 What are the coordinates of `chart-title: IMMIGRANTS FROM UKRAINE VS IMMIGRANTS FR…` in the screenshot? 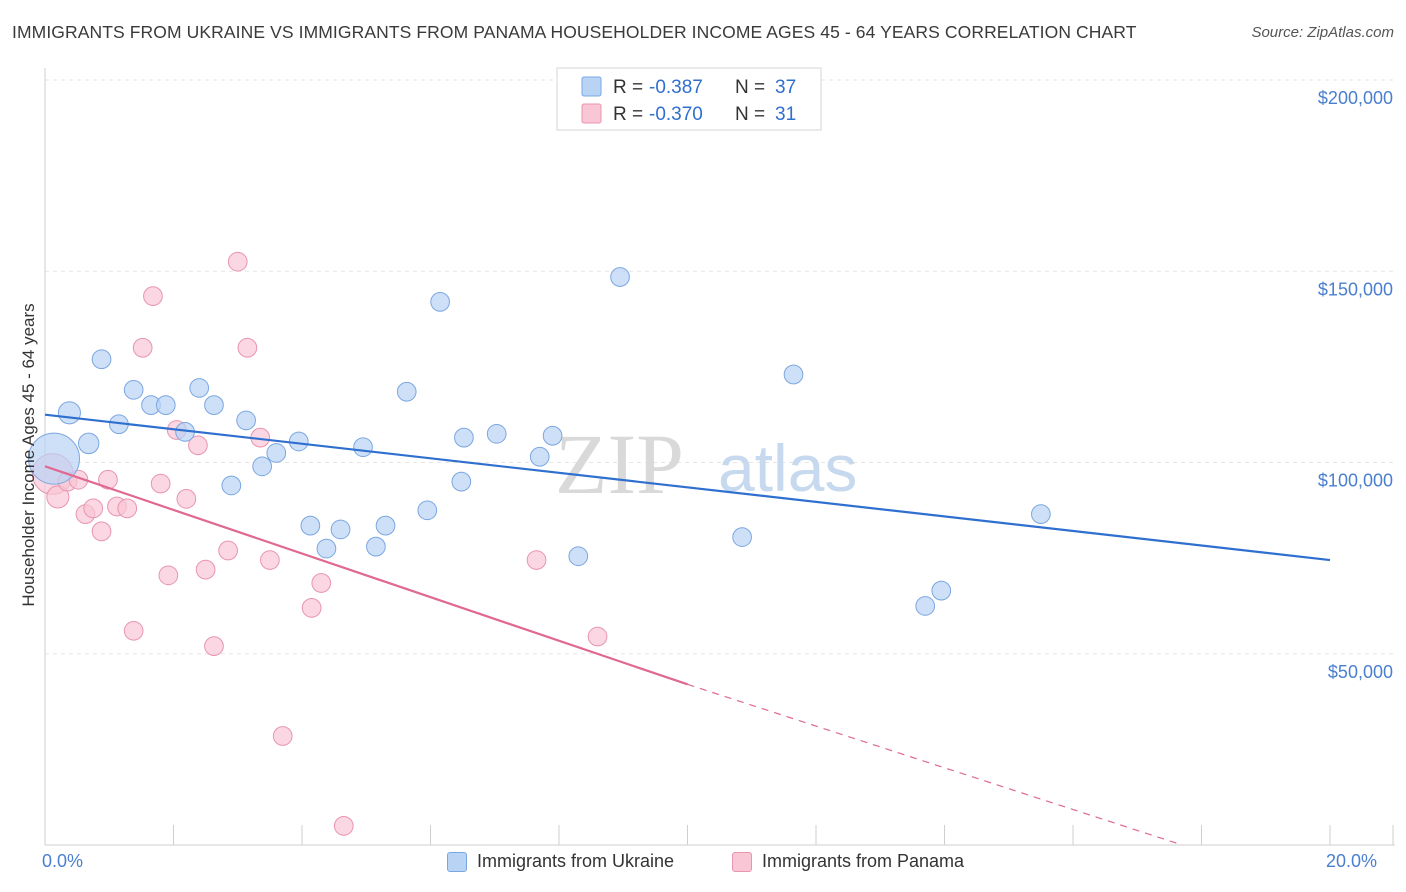 It's located at (574, 32).